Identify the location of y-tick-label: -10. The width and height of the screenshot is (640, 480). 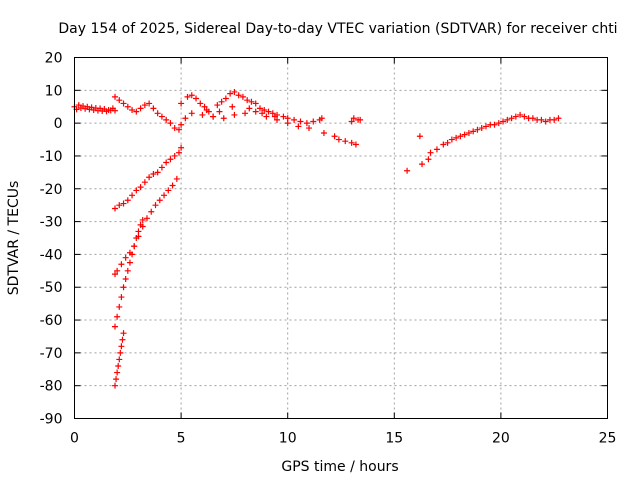
(51, 157).